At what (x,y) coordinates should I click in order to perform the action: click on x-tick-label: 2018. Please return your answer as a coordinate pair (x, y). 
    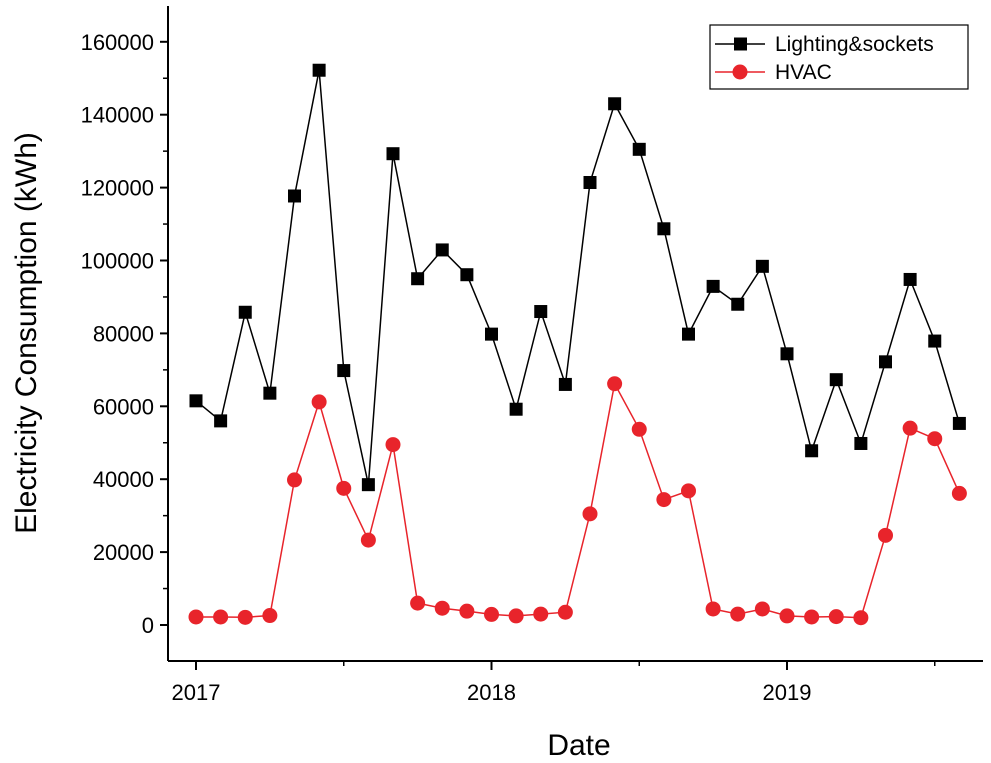
    Looking at the image, I should click on (491, 692).